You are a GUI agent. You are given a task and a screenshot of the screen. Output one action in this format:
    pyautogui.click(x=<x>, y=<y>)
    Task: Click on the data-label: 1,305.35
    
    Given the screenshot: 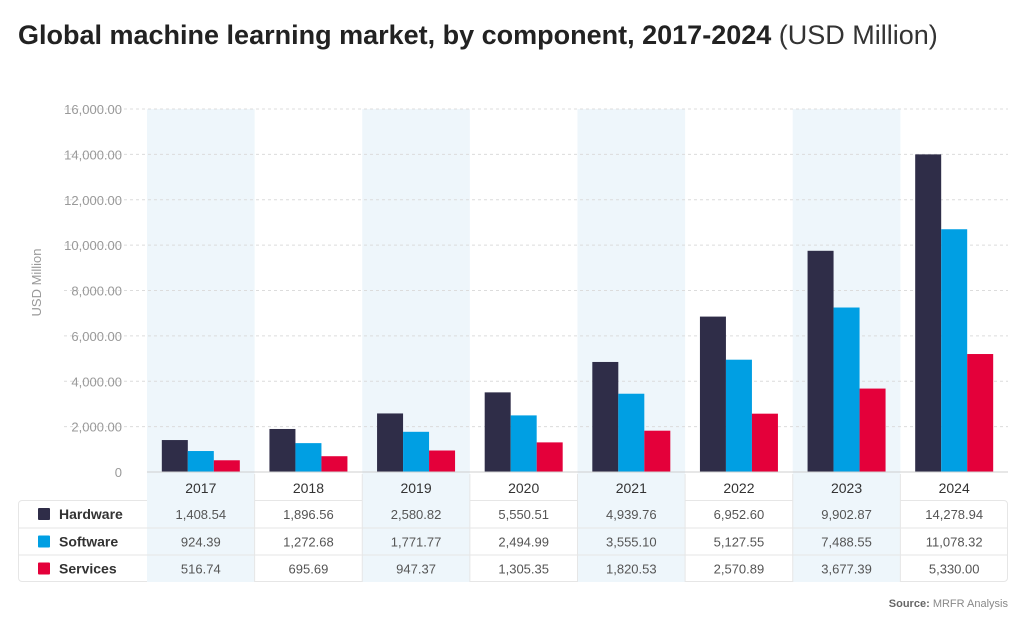 What is the action you would take?
    pyautogui.click(x=523, y=569)
    